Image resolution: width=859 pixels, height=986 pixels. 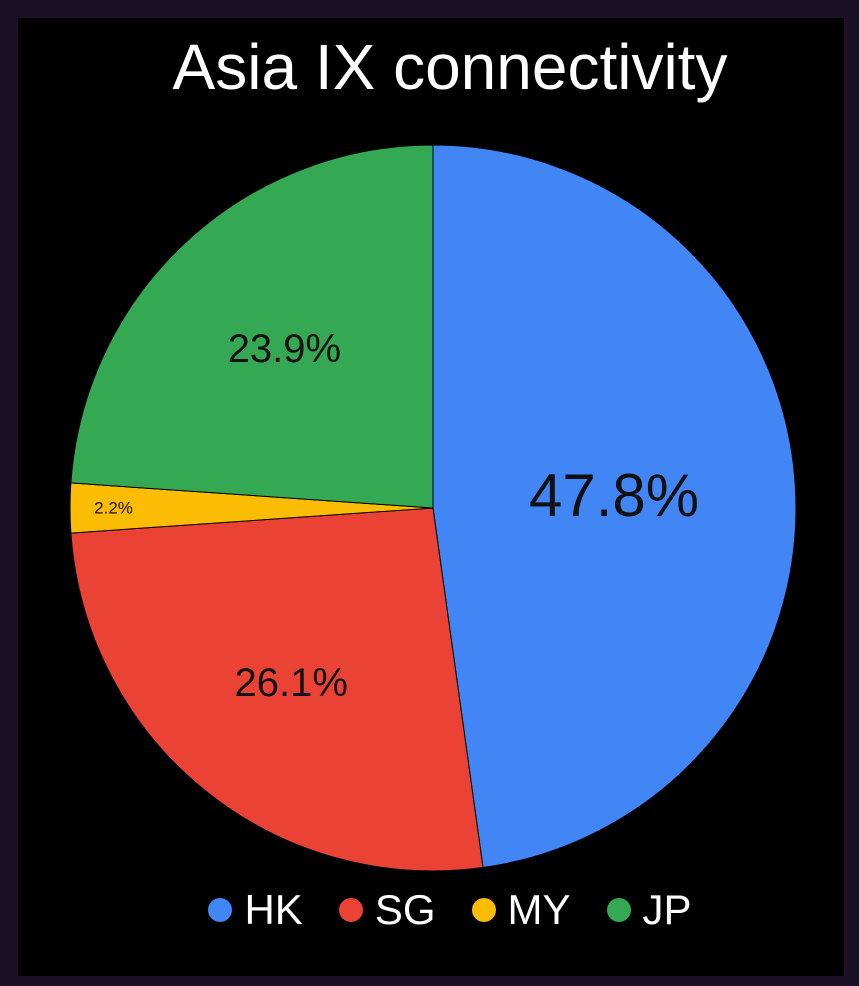 I want to click on legend-item-hk: HK, so click(x=255, y=910).